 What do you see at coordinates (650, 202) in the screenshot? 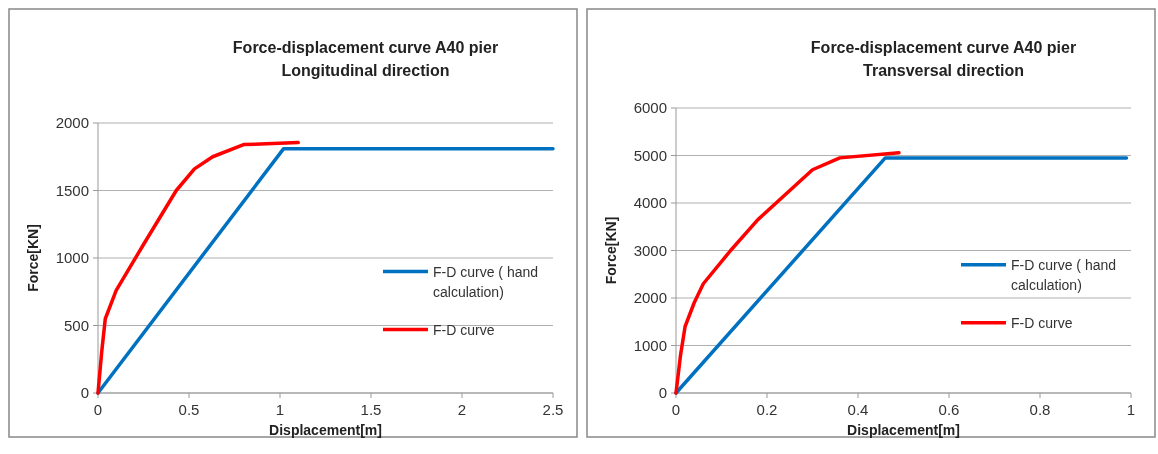
I see `y-tick-label: 4000` at bounding box center [650, 202].